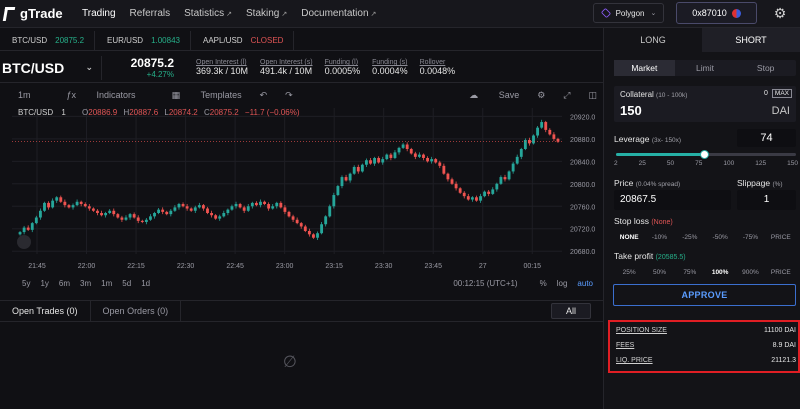 The height and width of the screenshot is (409, 800). Describe the element at coordinates (290, 362) in the screenshot. I see `empty-state-icon: ∅` at that location.